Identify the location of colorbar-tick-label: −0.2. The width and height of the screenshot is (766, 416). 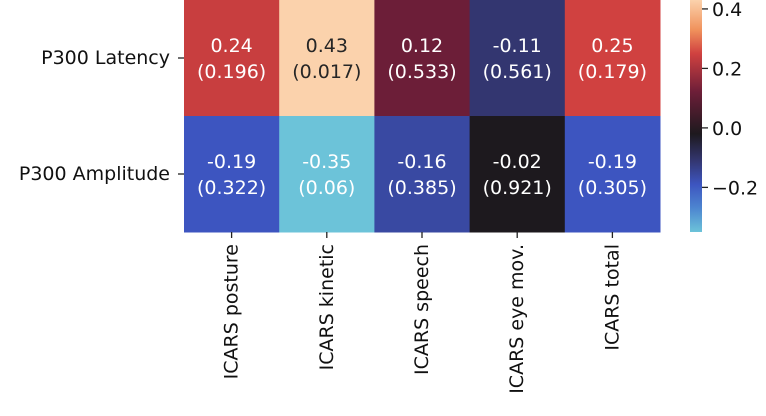
(735, 188).